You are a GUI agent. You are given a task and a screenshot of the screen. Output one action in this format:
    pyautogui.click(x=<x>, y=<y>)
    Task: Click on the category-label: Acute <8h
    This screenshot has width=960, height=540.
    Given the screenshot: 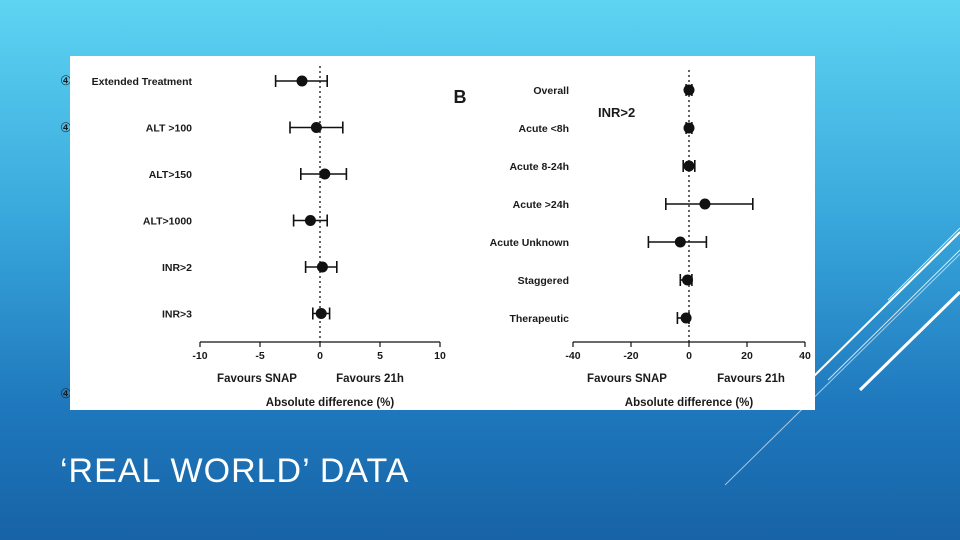 What is the action you would take?
    pyautogui.click(x=544, y=129)
    